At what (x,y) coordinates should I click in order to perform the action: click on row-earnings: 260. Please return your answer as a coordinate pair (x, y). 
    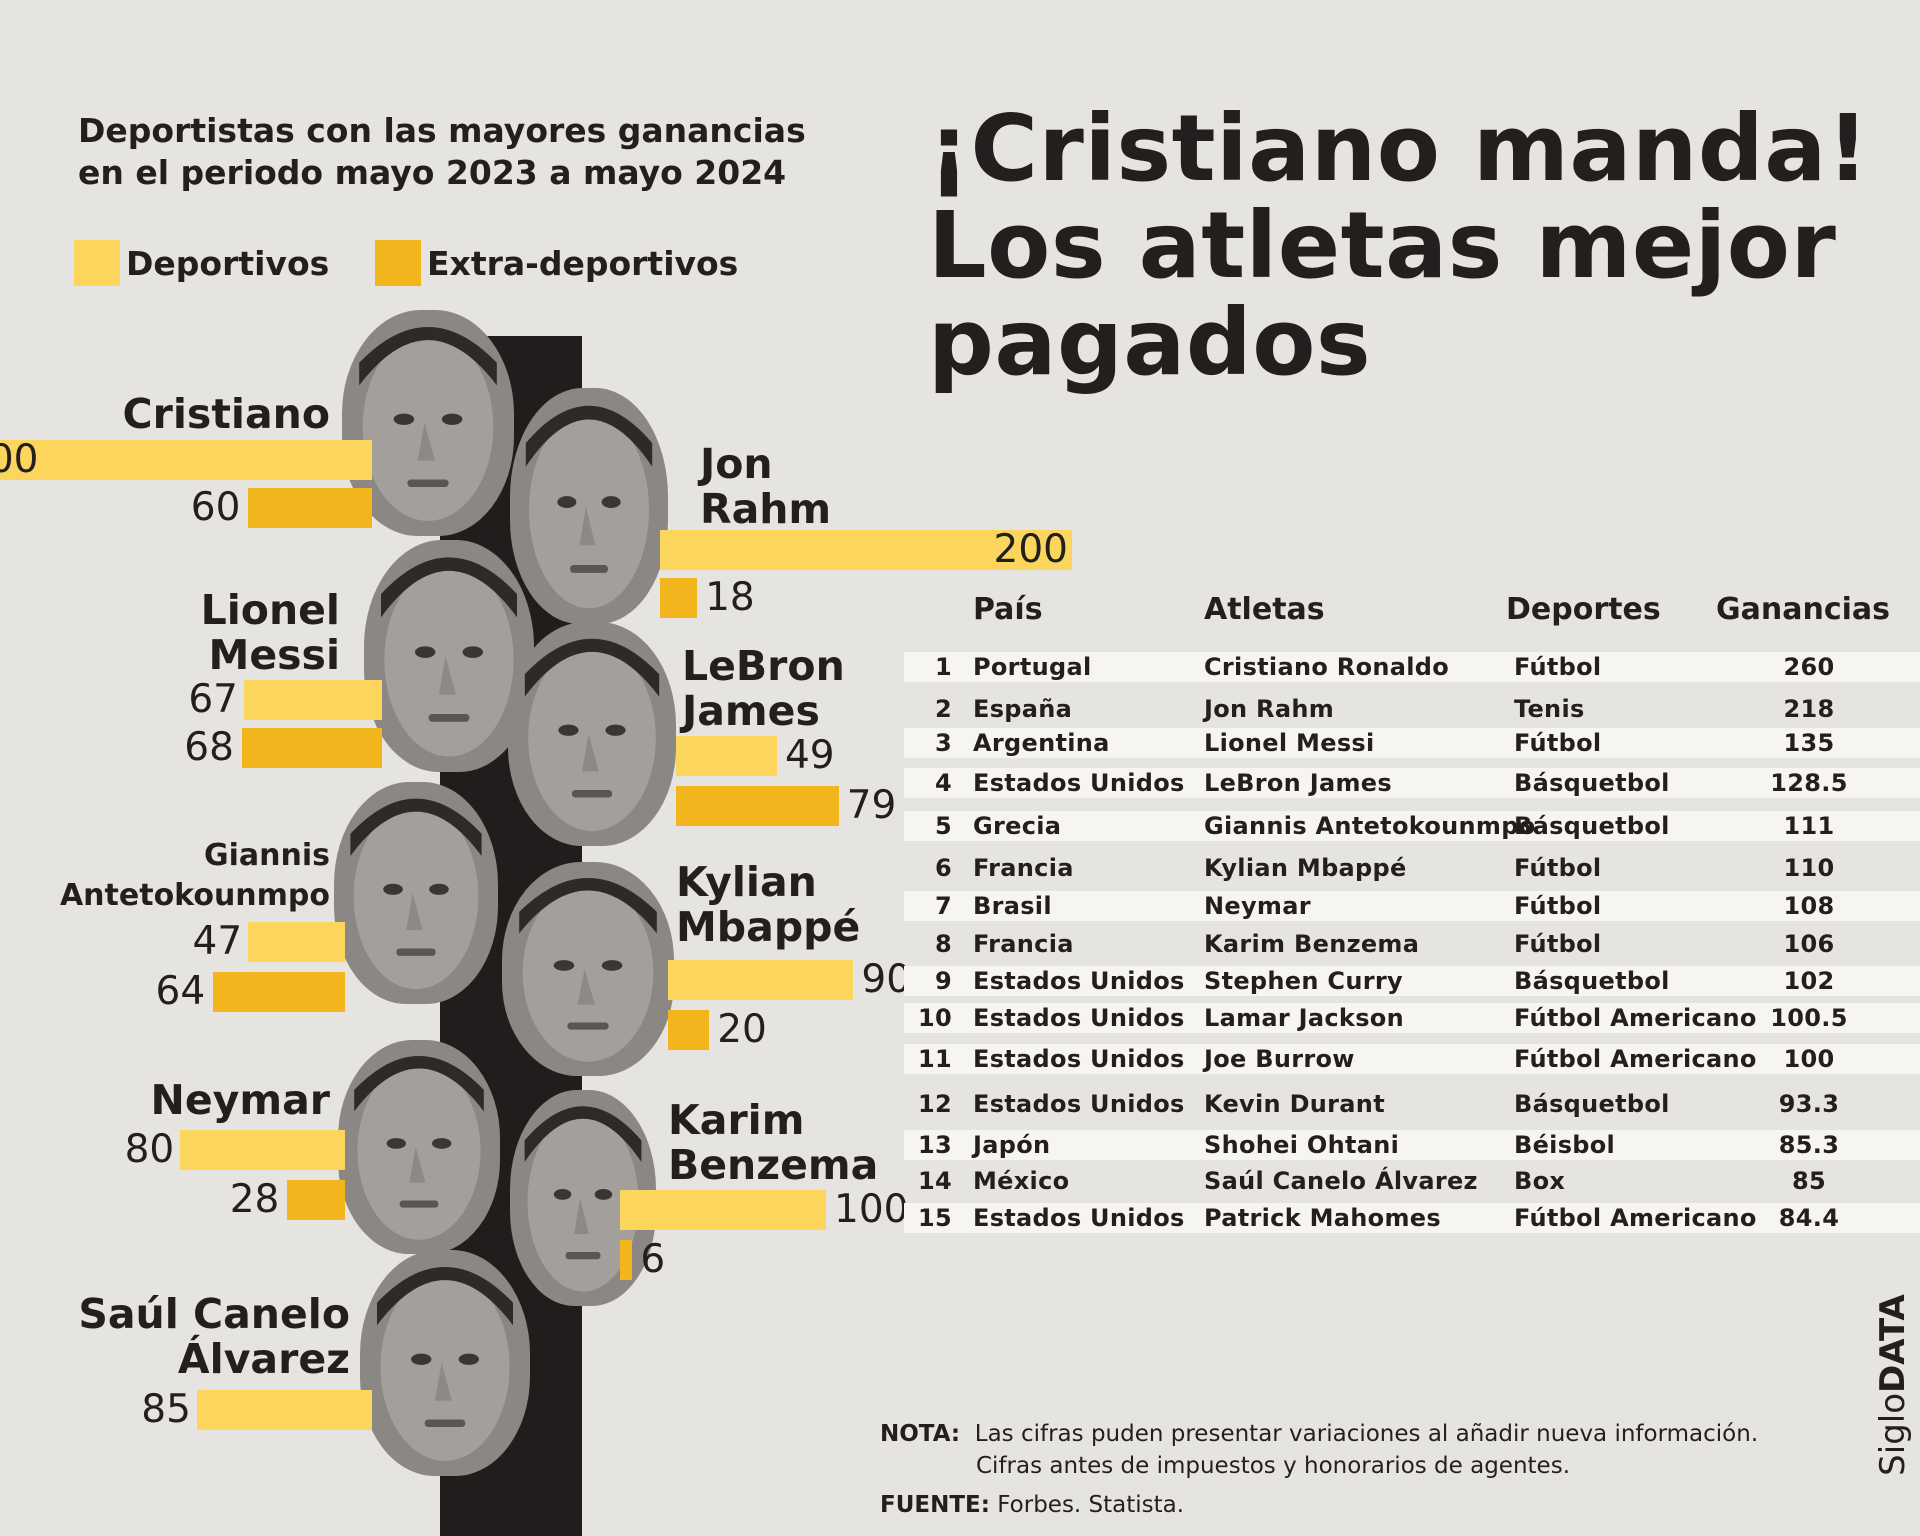
    Looking at the image, I should click on (1809, 667).